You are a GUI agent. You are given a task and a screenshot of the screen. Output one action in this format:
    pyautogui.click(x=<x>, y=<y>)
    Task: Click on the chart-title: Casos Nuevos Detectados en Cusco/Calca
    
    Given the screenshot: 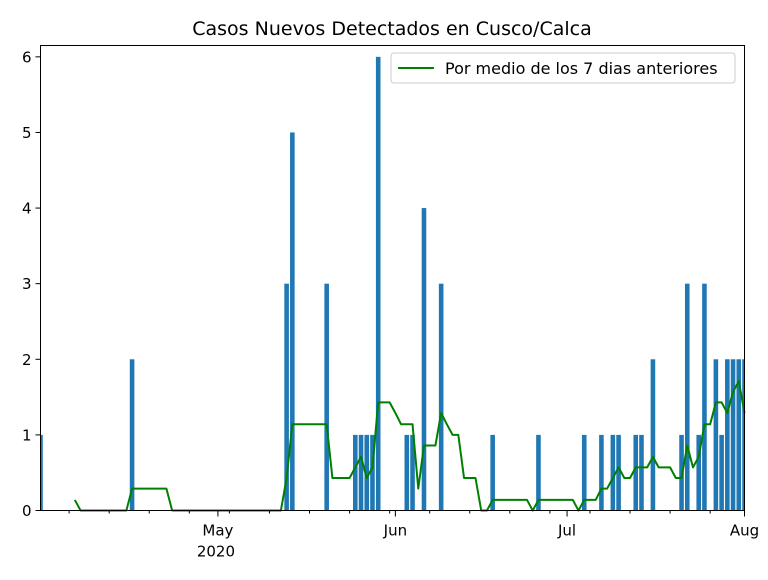 What is the action you would take?
    pyautogui.click(x=391, y=29)
    